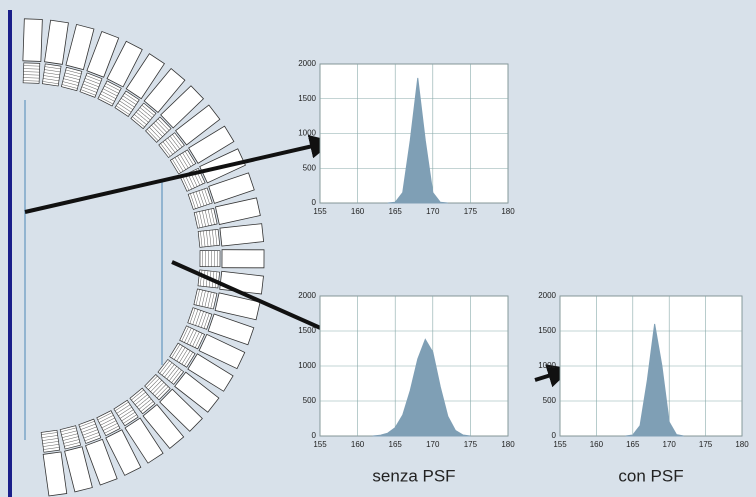 This screenshot has width=756, height=497. Describe the element at coordinates (413, 475) in the screenshot. I see `caption: senza PSF` at that location.